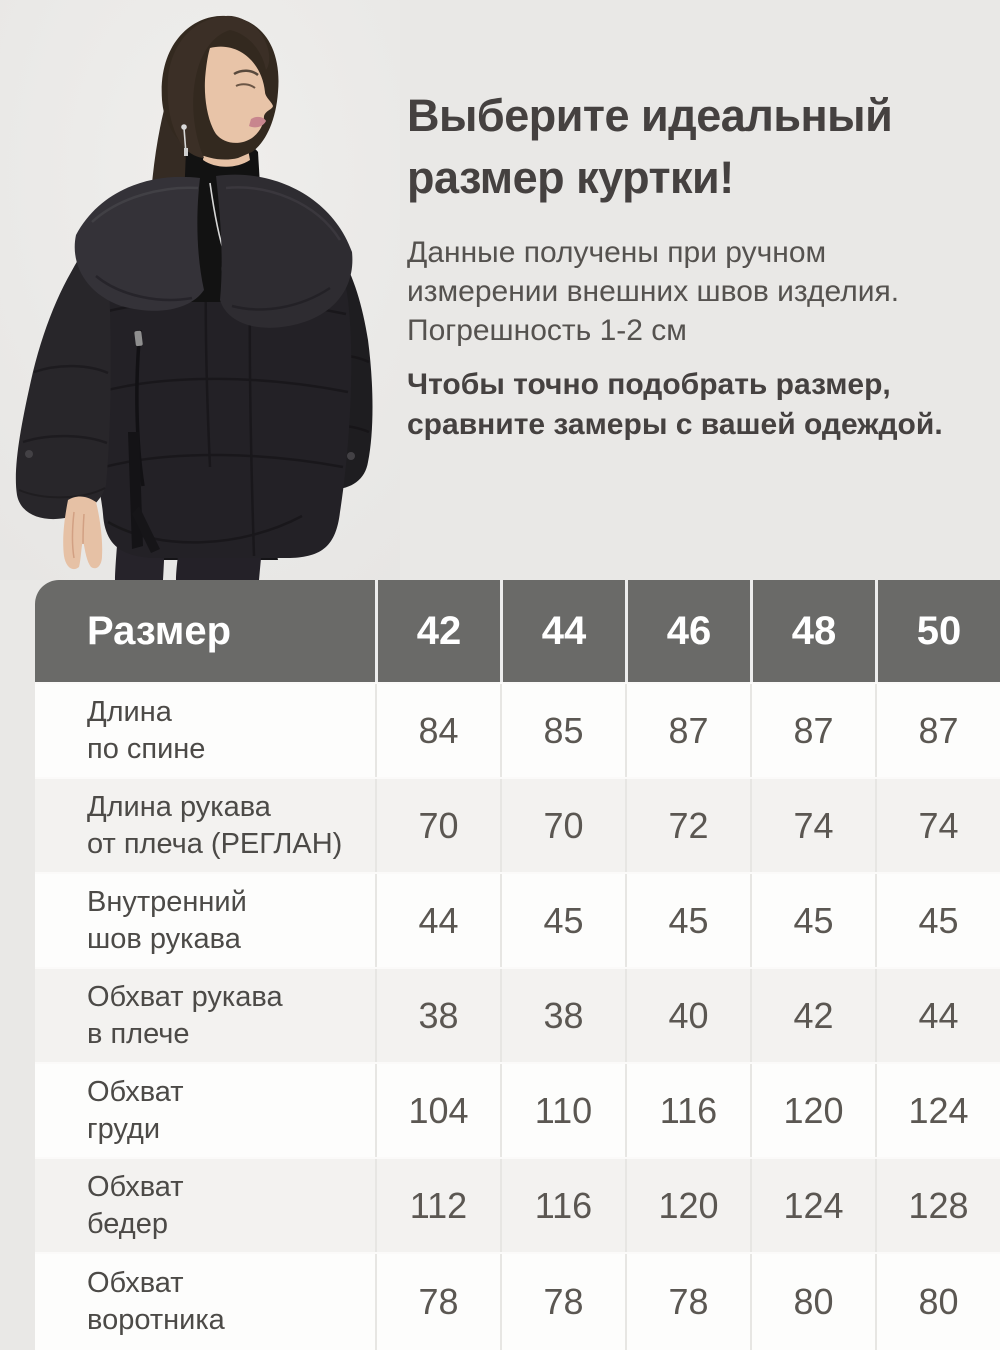 The image size is (1000, 1350). I want to click on row-label-line: груди, so click(124, 1128).